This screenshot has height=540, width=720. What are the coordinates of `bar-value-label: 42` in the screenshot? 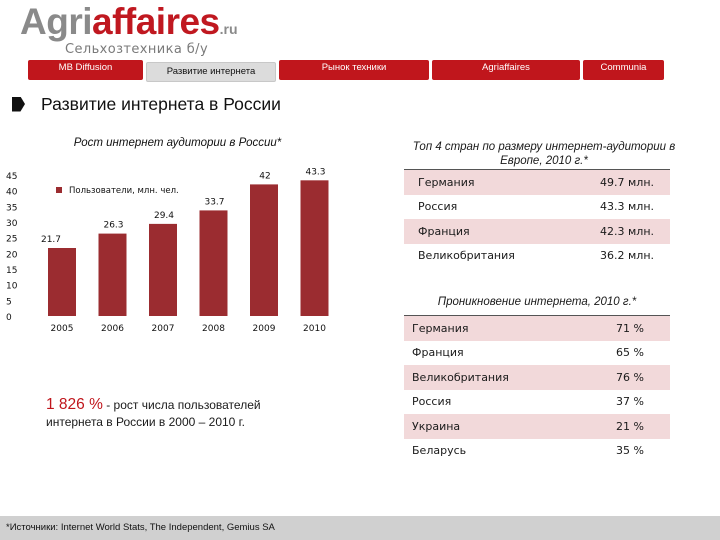 It's located at (264, 176).